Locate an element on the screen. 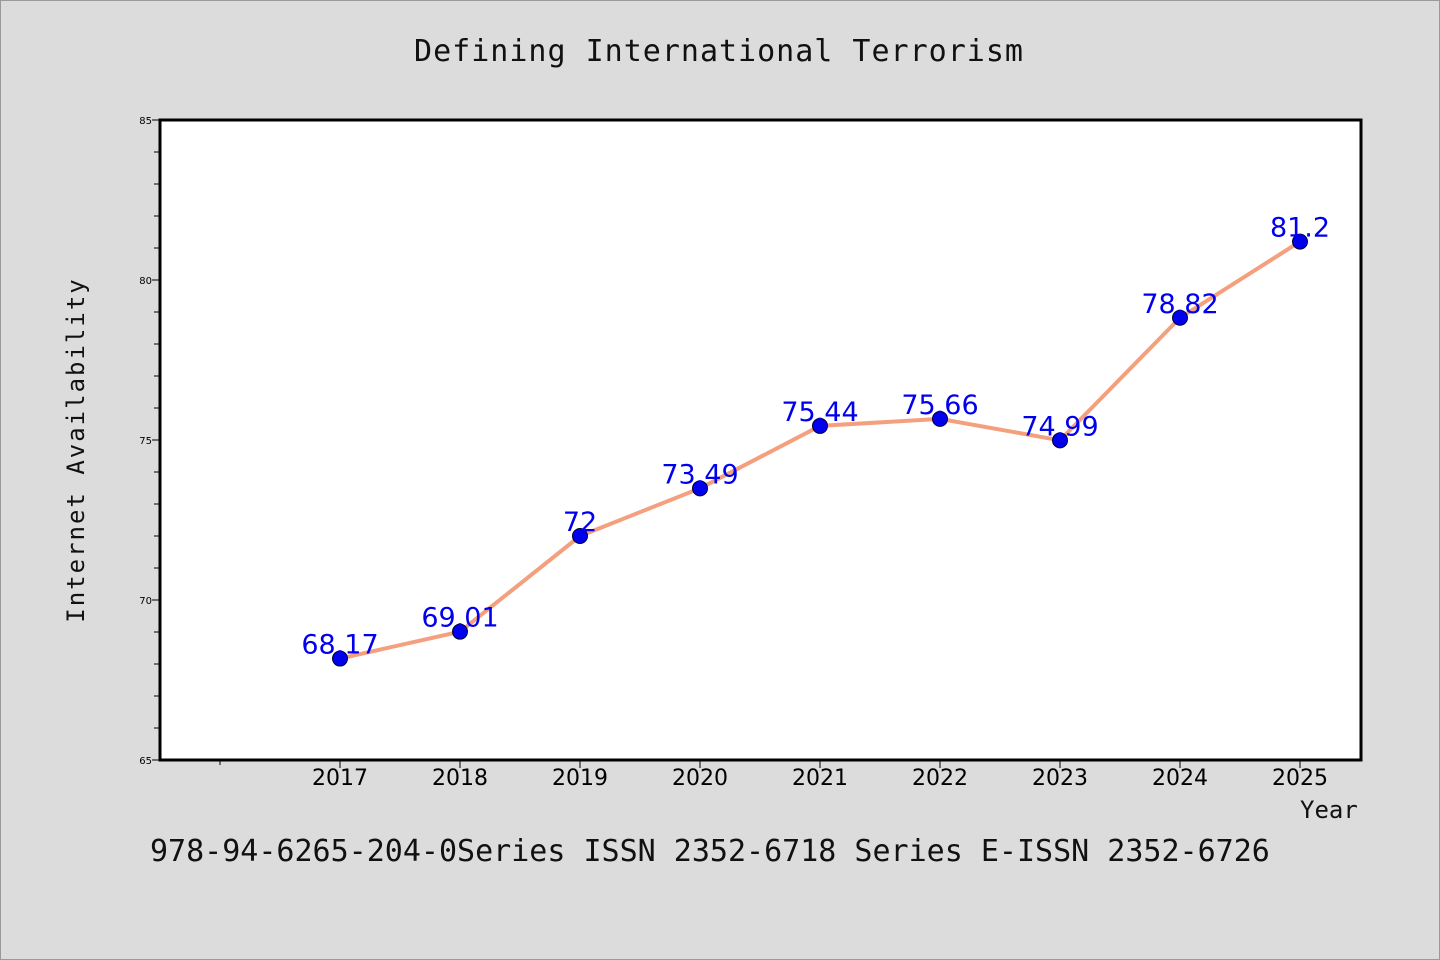 This screenshot has width=1440, height=960. y-axis-ticks: 65 70 75 80 85 is located at coordinates (149, 441).